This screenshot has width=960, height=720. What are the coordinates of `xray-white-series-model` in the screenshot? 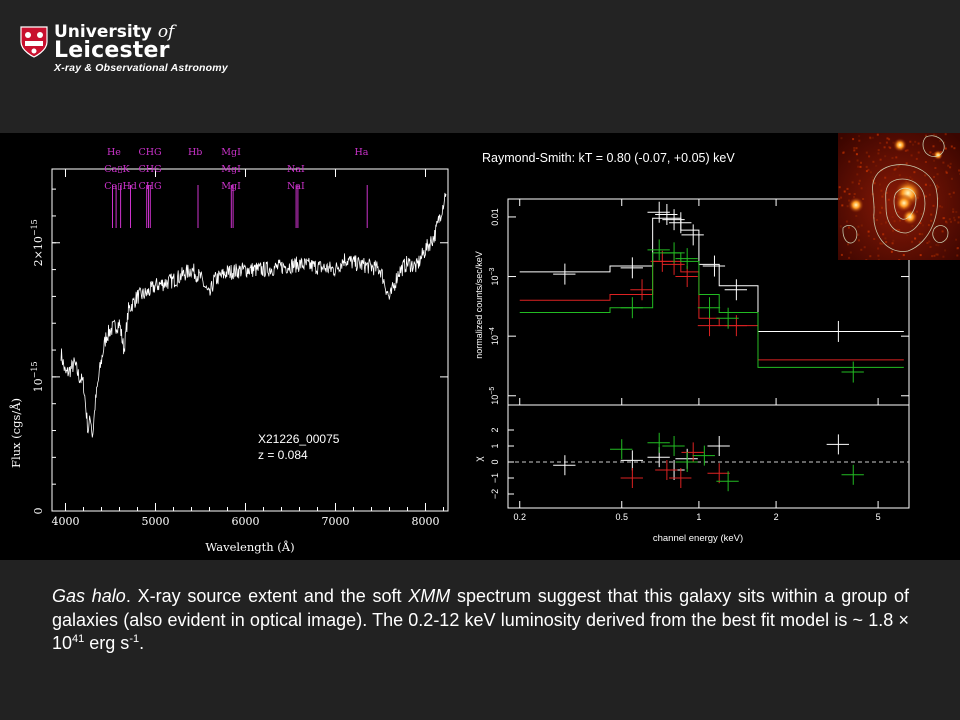 It's located at (711, 274).